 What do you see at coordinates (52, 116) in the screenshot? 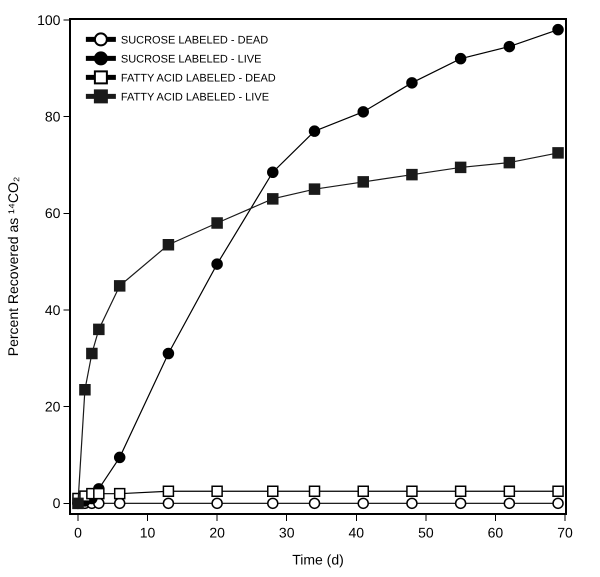
I see `y-tick-label: 80` at bounding box center [52, 116].